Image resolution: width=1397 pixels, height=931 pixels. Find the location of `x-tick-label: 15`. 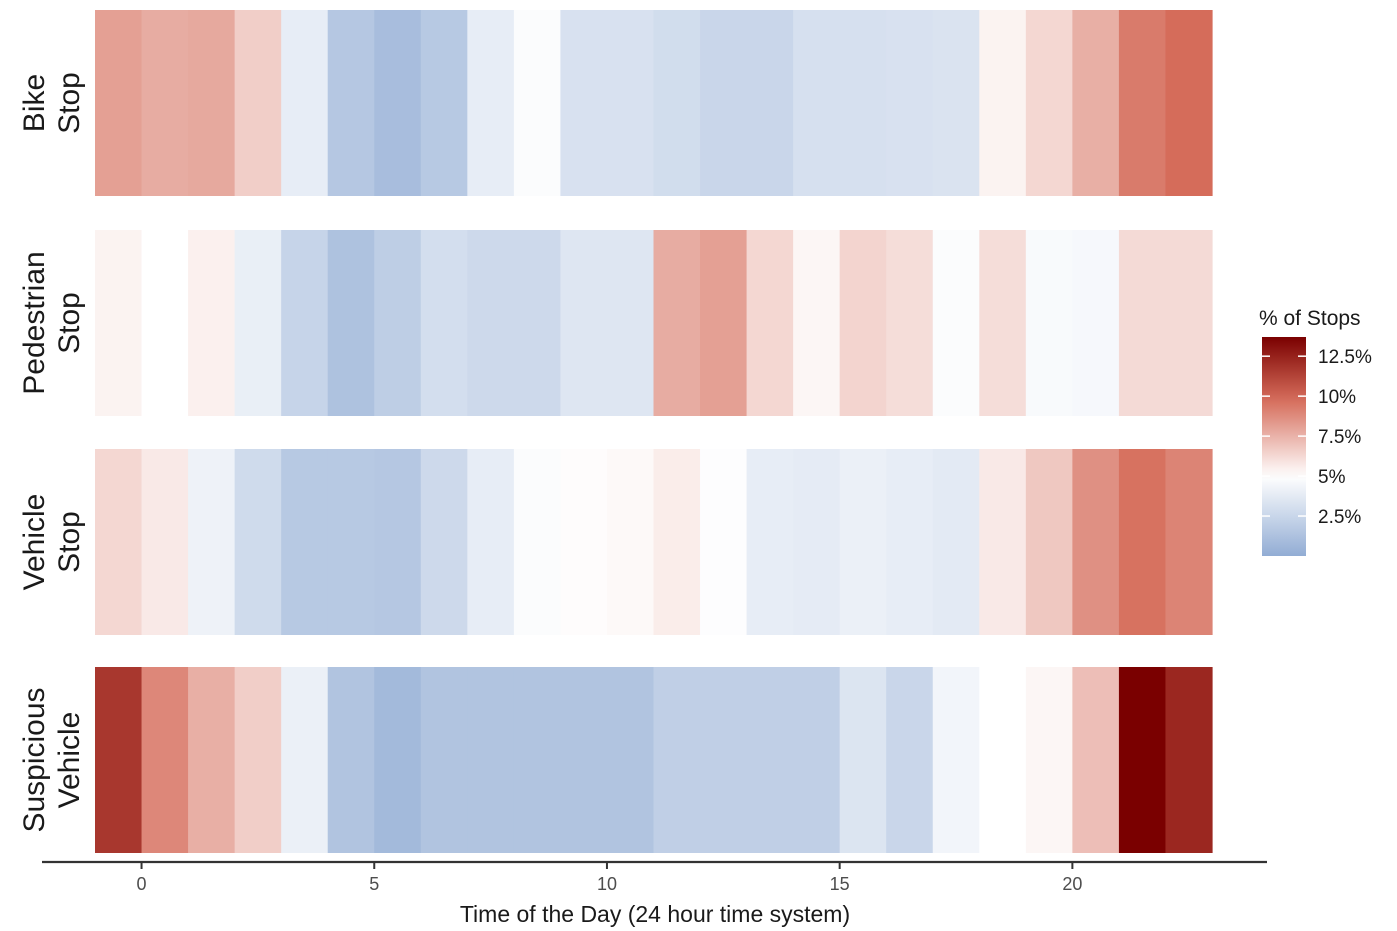

x-tick-label: 15 is located at coordinates (840, 884).